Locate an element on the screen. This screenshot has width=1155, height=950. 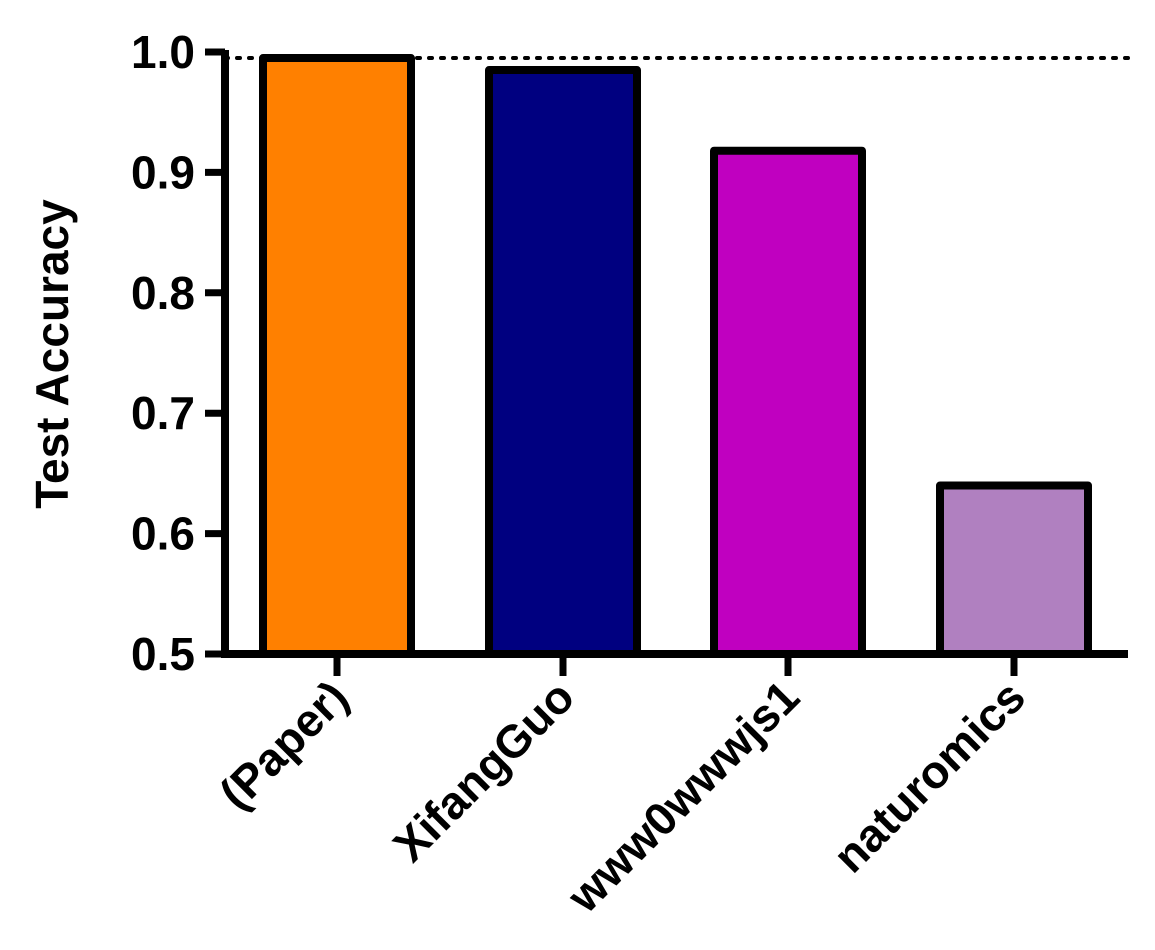
x-tick-label: naturomics is located at coordinates (929, 776).